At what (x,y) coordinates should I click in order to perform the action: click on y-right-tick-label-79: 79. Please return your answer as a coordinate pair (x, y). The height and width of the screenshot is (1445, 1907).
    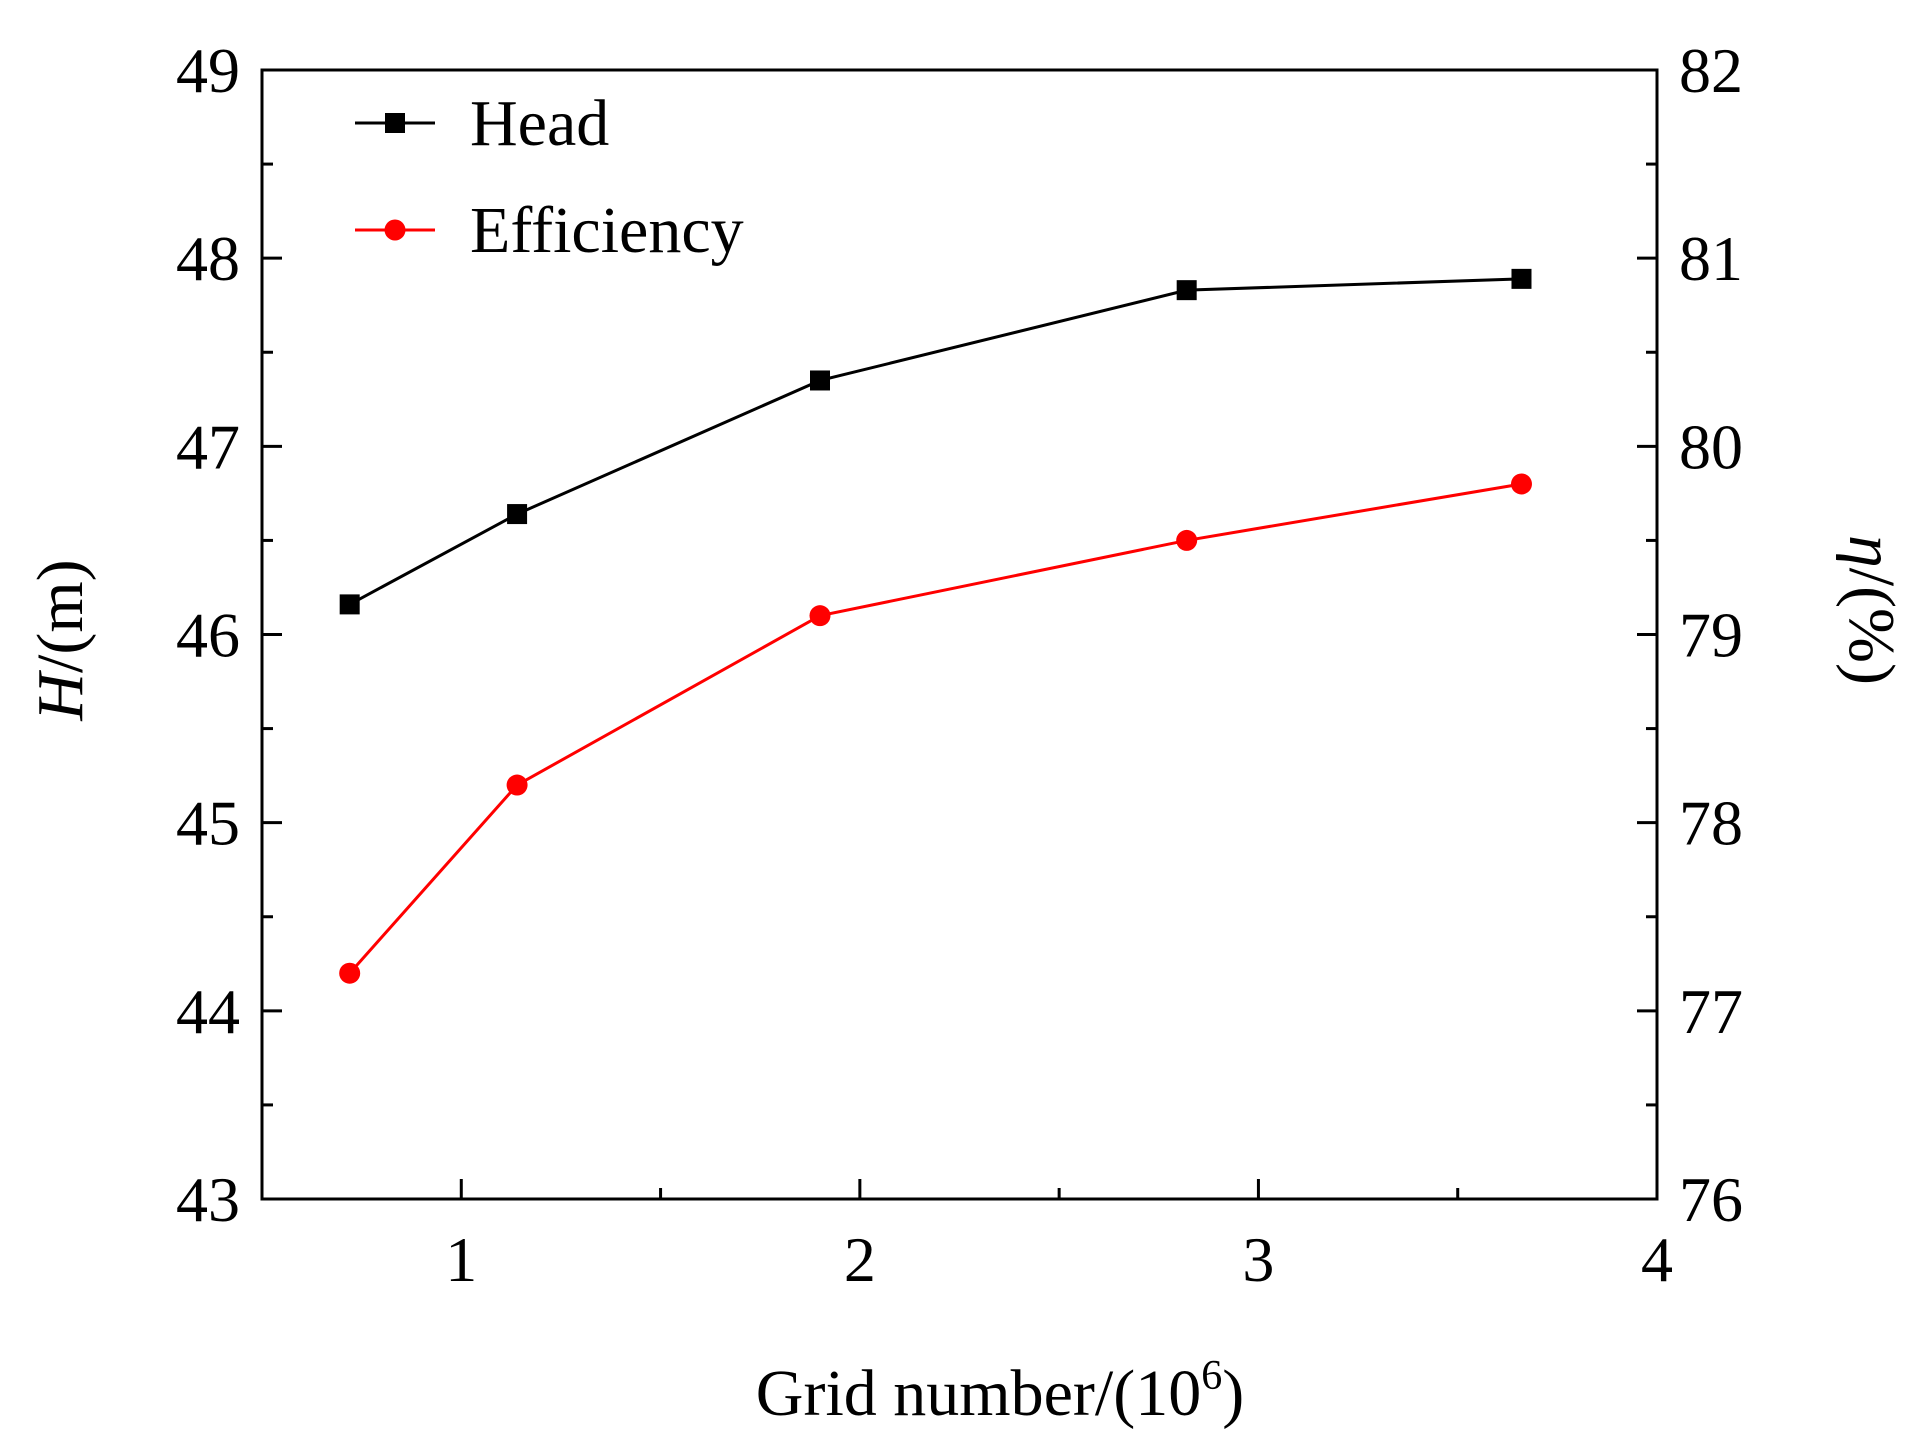
    Looking at the image, I should click on (1711, 635).